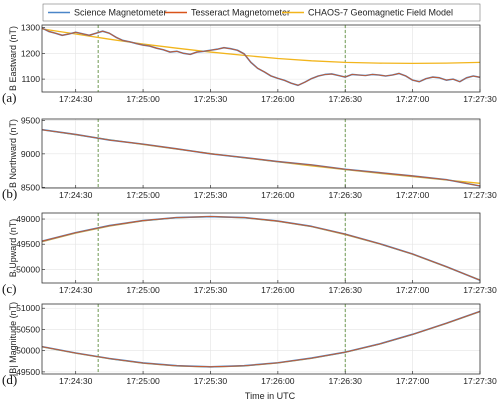  I want to click on x-tick-label-b-5: 17:27:00, so click(413, 195).